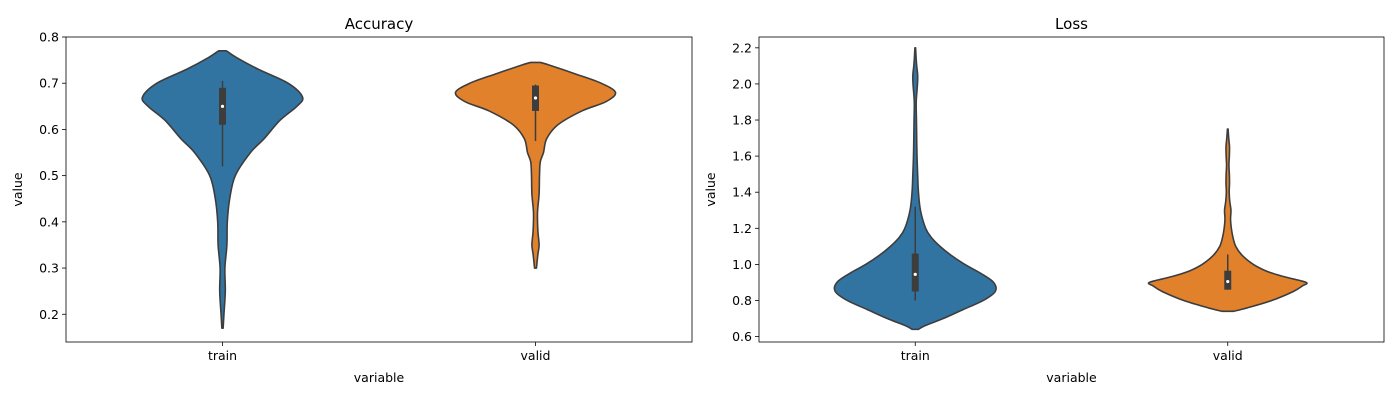 The image size is (1400, 400). Describe the element at coordinates (49, 83) in the screenshot. I see `y-tick-label: 0.7` at that location.